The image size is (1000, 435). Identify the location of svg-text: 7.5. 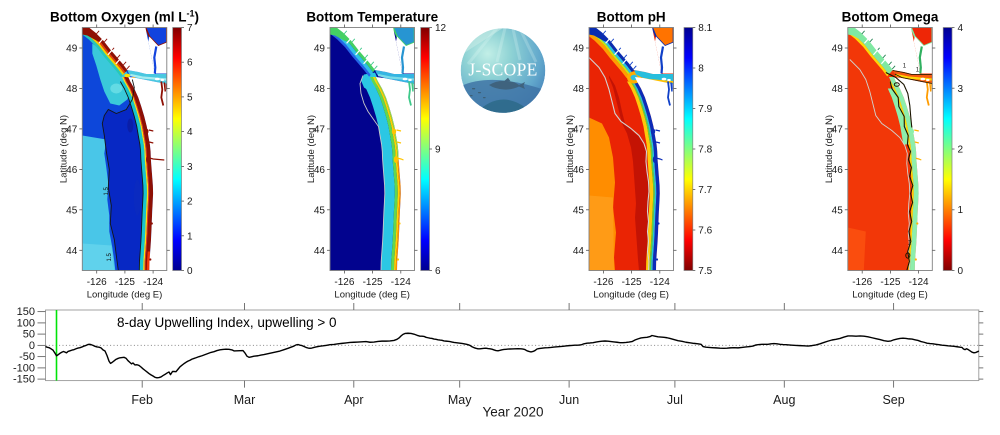
(705, 271).